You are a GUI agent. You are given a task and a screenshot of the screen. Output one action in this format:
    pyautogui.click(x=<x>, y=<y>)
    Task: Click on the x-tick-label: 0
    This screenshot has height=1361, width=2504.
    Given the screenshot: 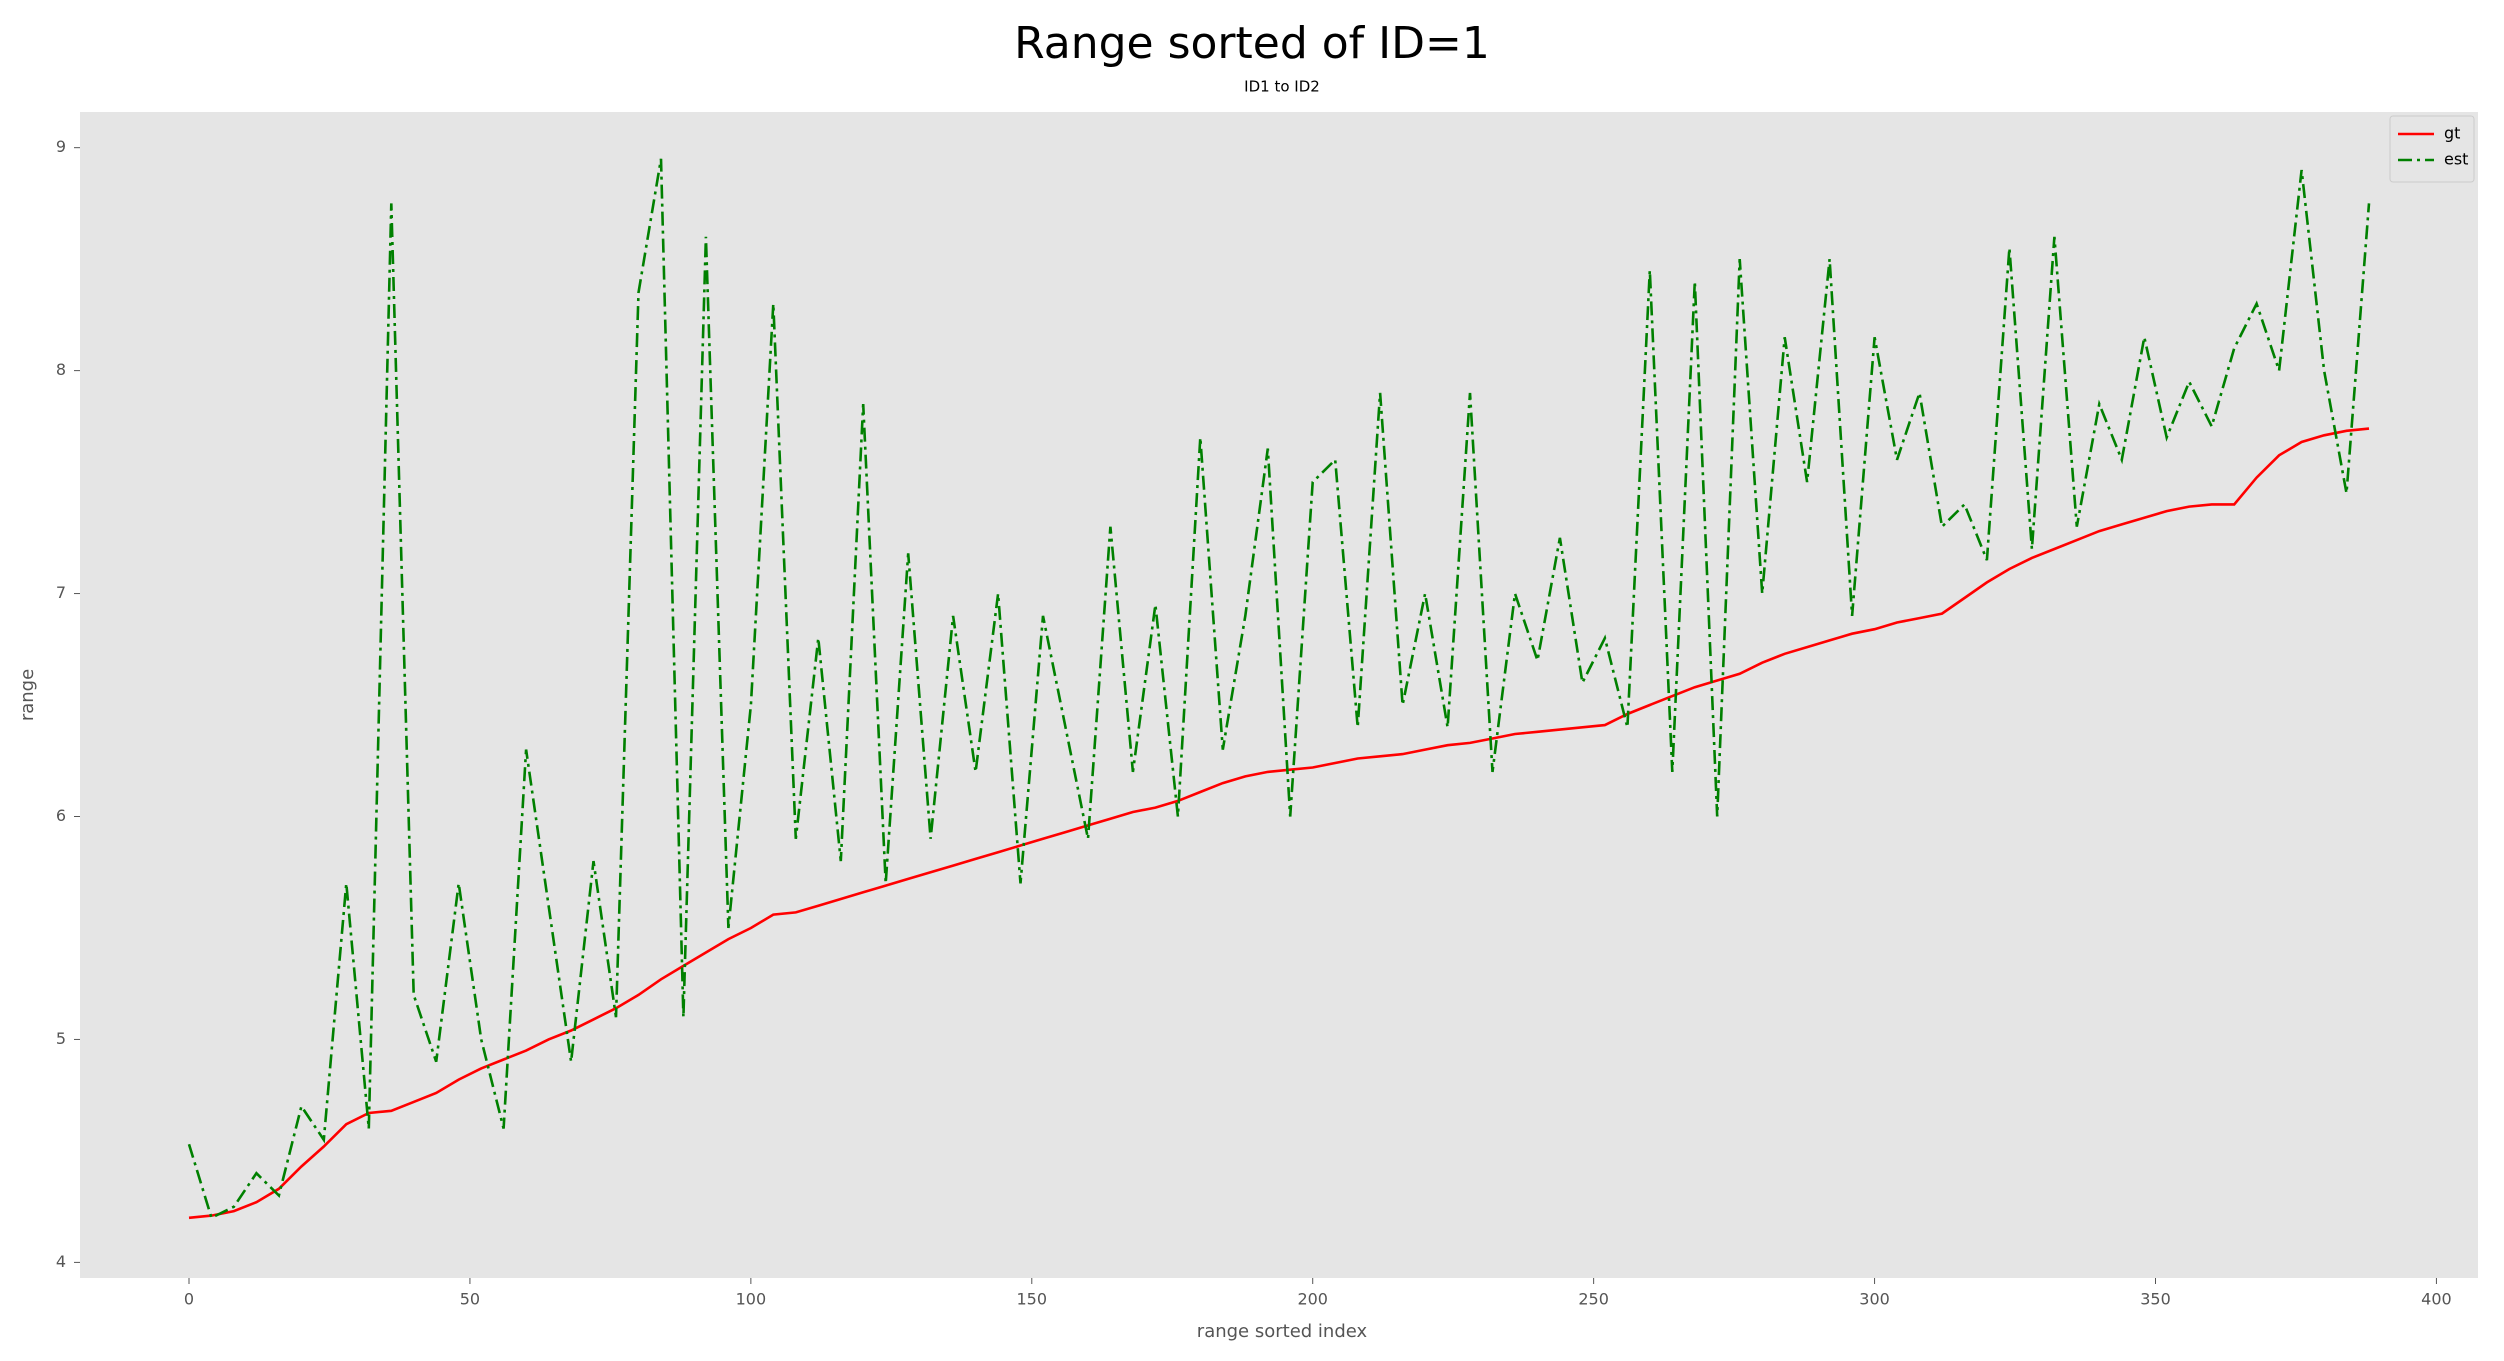 What is the action you would take?
    pyautogui.click(x=189, y=1299)
    